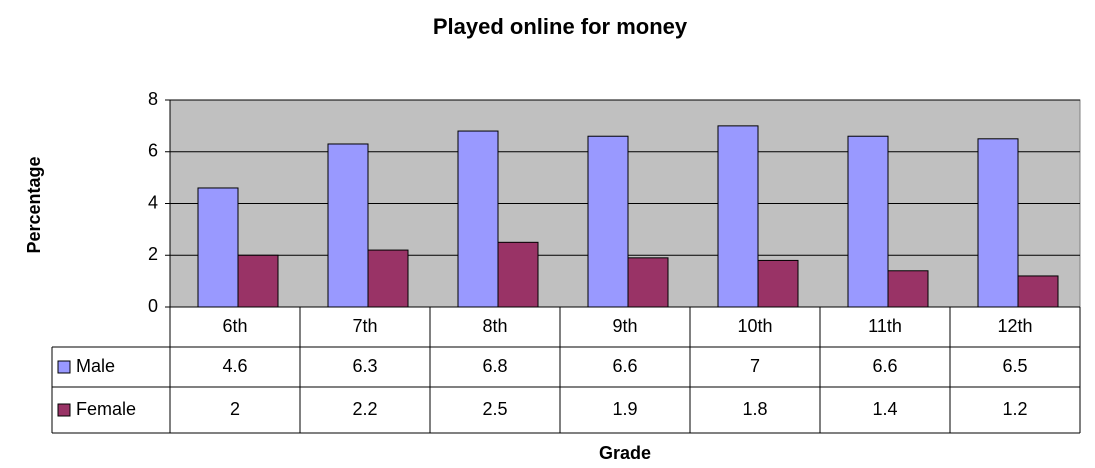 This screenshot has height=468, width=1095. Describe the element at coordinates (1014, 409) in the screenshot. I see `table-value: 1.2` at that location.